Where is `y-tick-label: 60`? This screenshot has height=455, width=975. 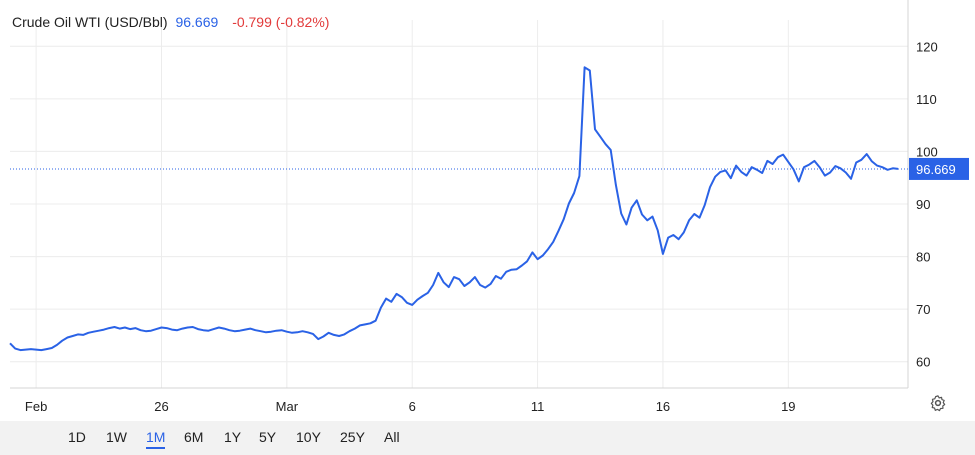 y-tick-label: 60 is located at coordinates (923, 362).